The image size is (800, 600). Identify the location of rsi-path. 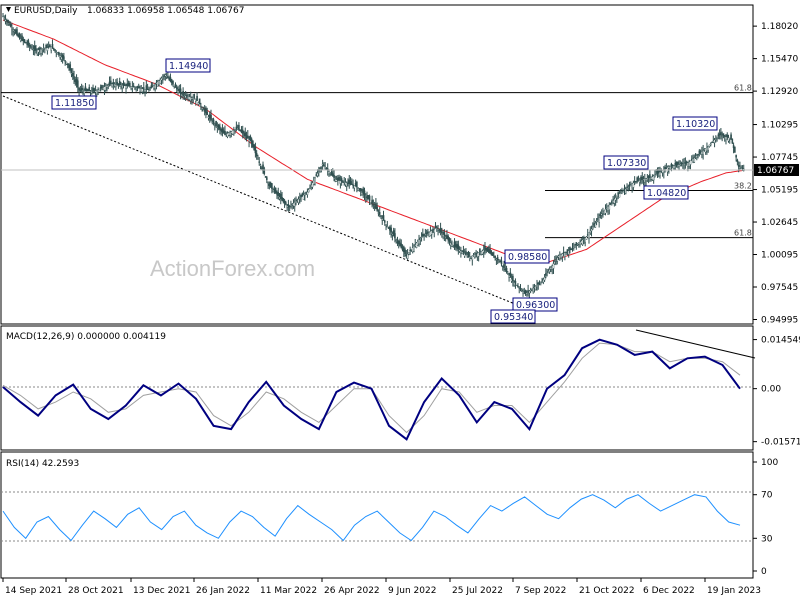
(371, 518).